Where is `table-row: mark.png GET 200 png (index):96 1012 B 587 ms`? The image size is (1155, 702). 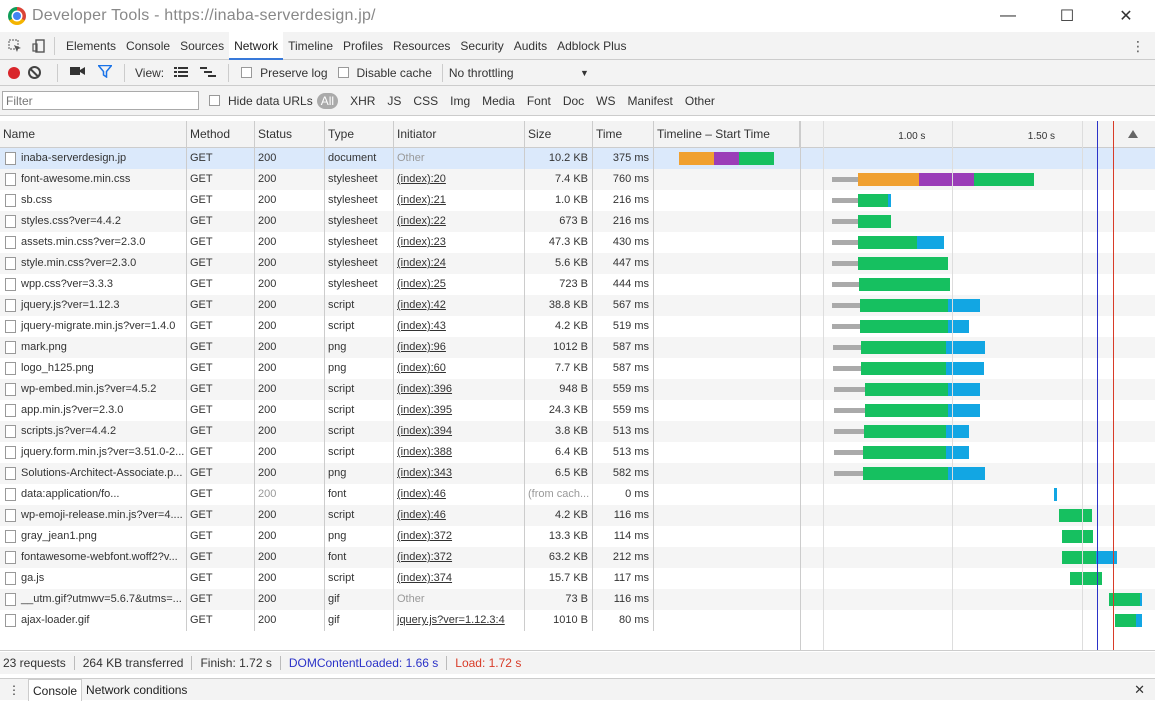 table-row: mark.png GET 200 png (index):96 1012 B 587 ms is located at coordinates (577, 347).